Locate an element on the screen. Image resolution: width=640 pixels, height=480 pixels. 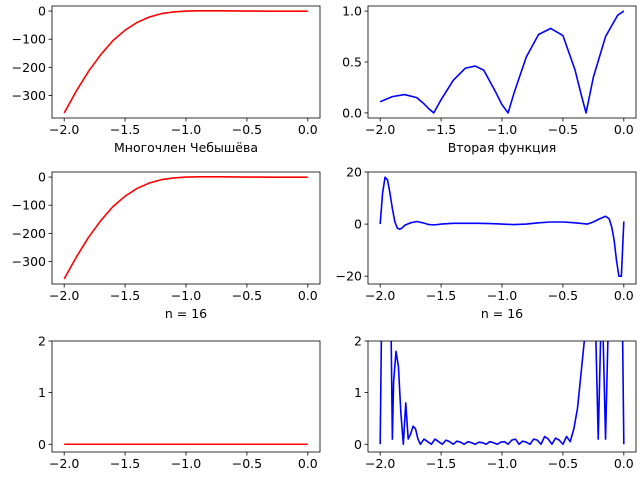
subplot-label: Многочлен Чебышёва is located at coordinates (186, 147).